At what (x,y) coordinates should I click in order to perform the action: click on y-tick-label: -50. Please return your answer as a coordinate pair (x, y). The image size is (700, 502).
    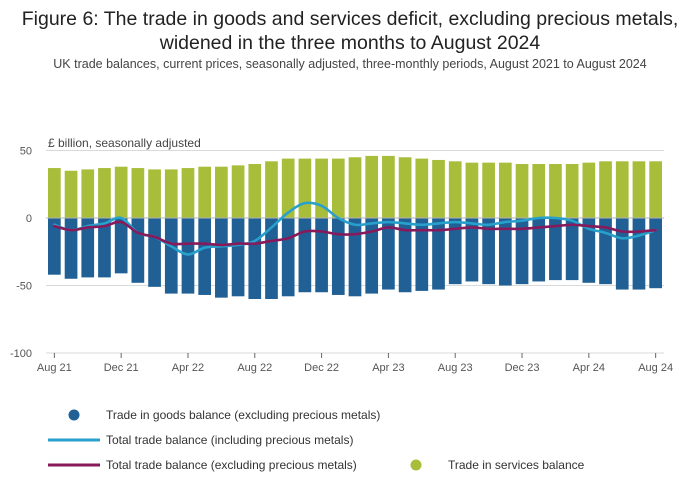
    Looking at the image, I should click on (24, 287).